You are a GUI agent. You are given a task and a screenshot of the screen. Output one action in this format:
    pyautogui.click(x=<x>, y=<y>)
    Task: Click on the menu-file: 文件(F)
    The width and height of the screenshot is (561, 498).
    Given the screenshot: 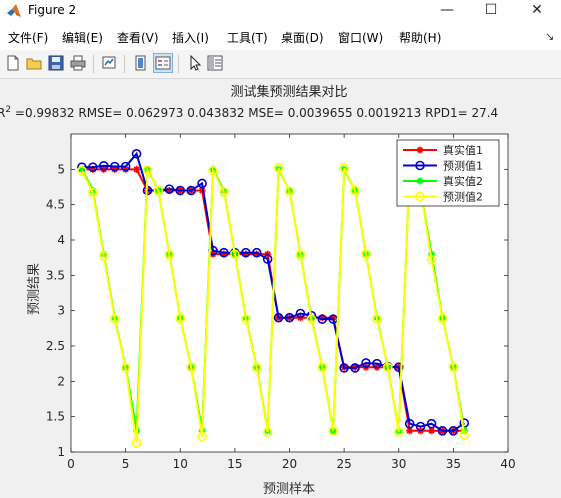 What is the action you would take?
    pyautogui.click(x=28, y=38)
    